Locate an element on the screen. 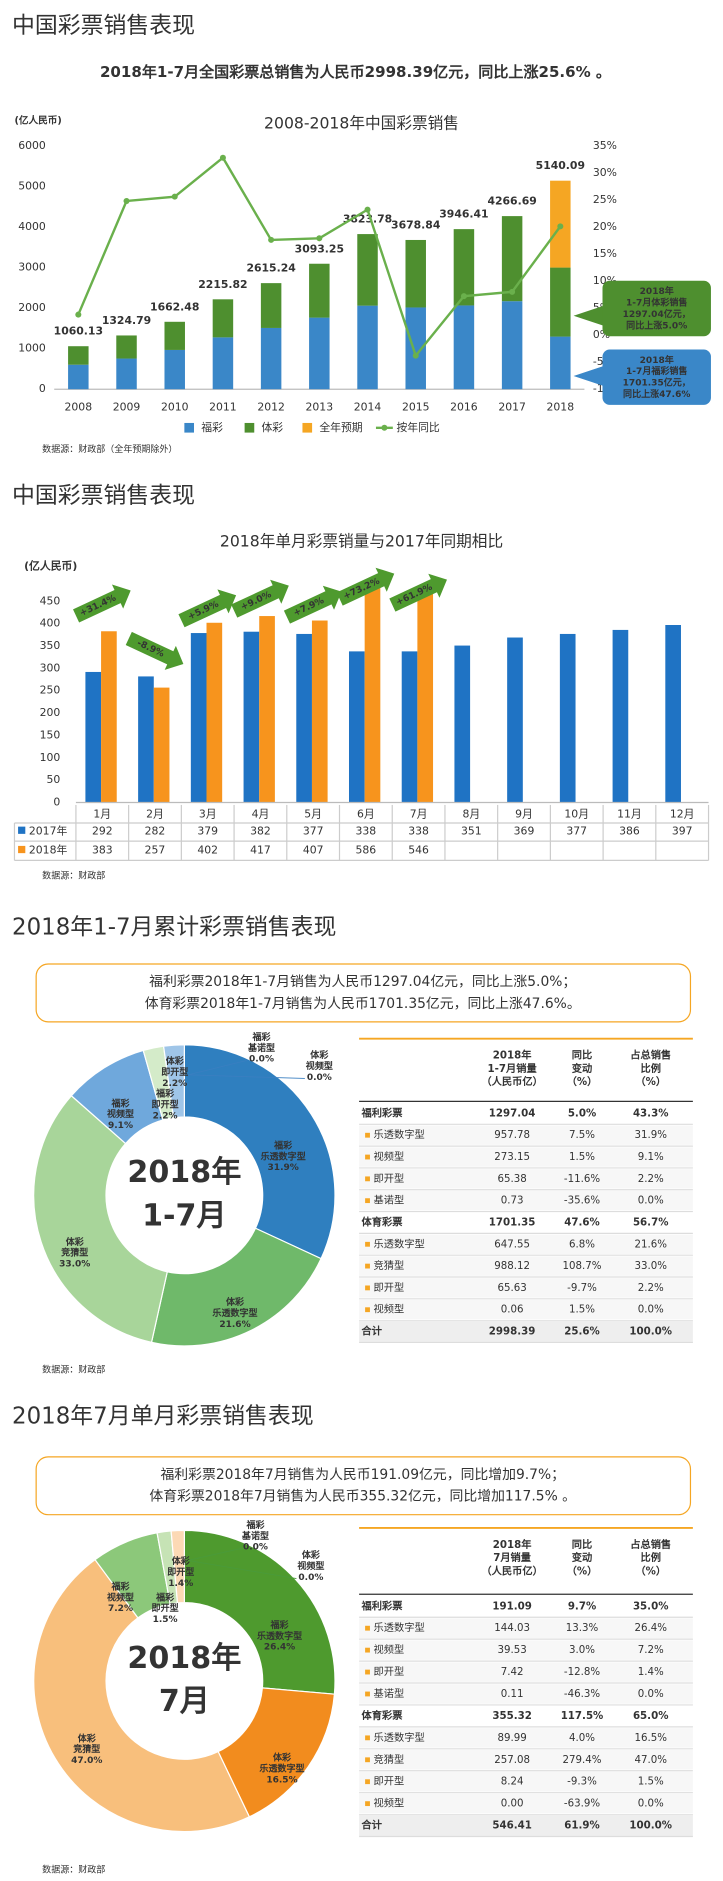 This screenshot has width=723, height=1881. center-label: 2018年 is located at coordinates (184, 1172).